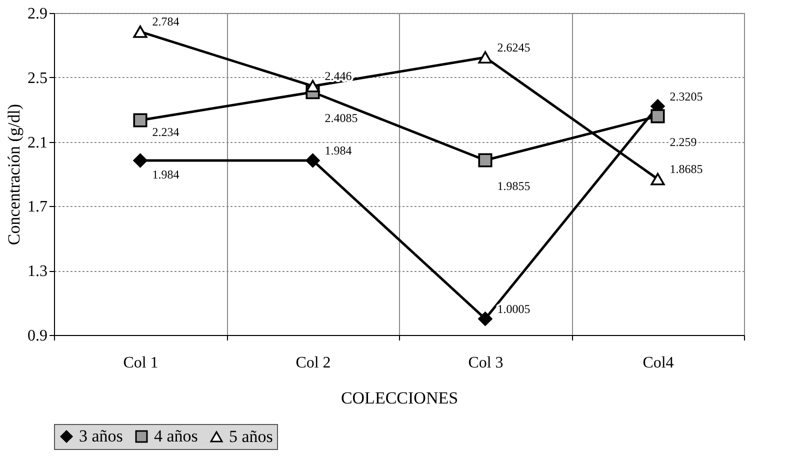 This screenshot has height=461, width=789. Describe the element at coordinates (338, 76) in the screenshot. I see `data-label: 2.446` at that location.